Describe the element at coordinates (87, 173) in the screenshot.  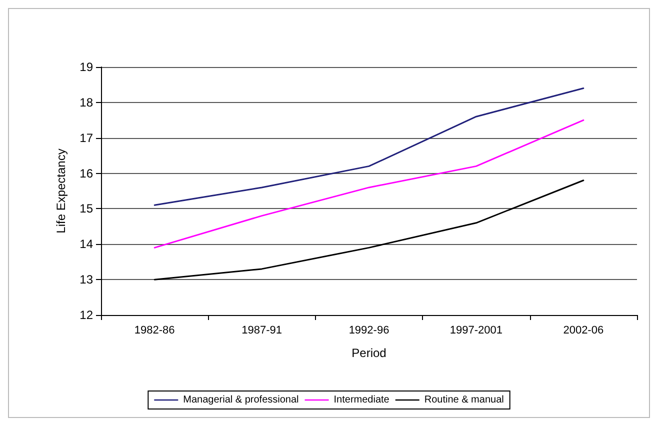
I see `y-tick-label: 16` at that location.